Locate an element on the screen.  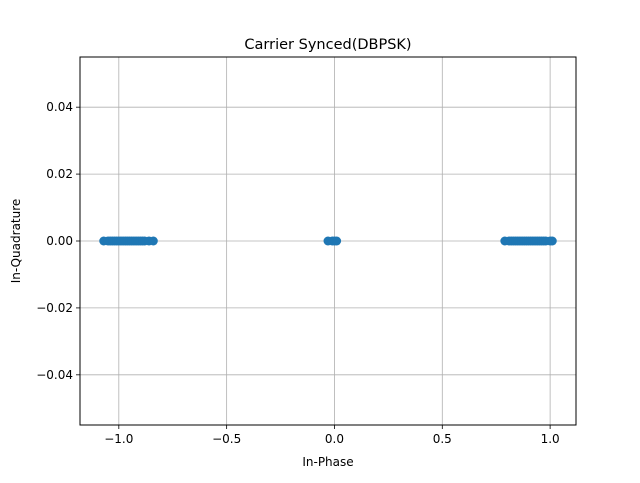
data-points is located at coordinates (328, 241).